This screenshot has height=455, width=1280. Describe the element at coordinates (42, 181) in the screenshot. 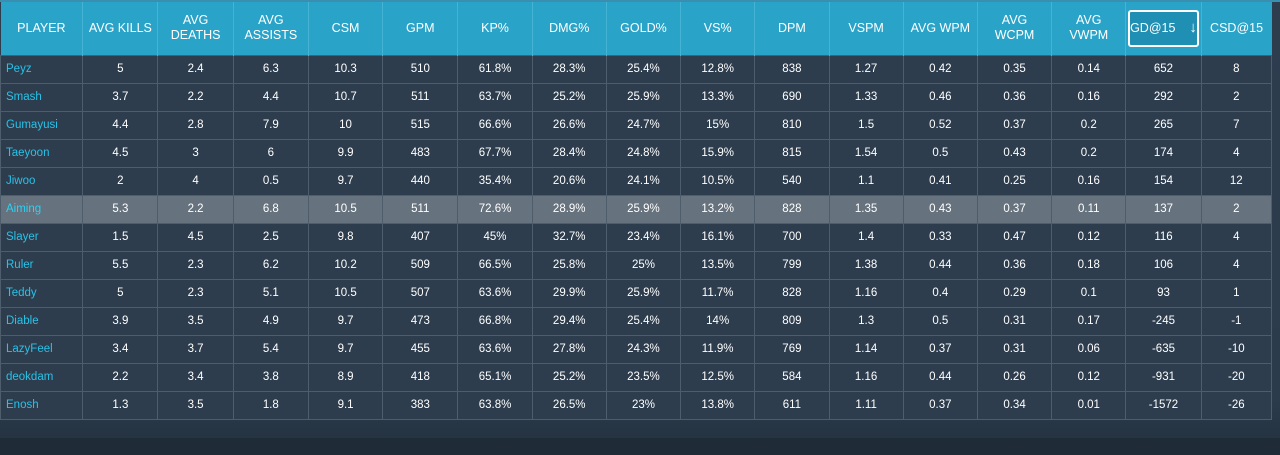

I see `player-name-link: Jiwoo` at that location.